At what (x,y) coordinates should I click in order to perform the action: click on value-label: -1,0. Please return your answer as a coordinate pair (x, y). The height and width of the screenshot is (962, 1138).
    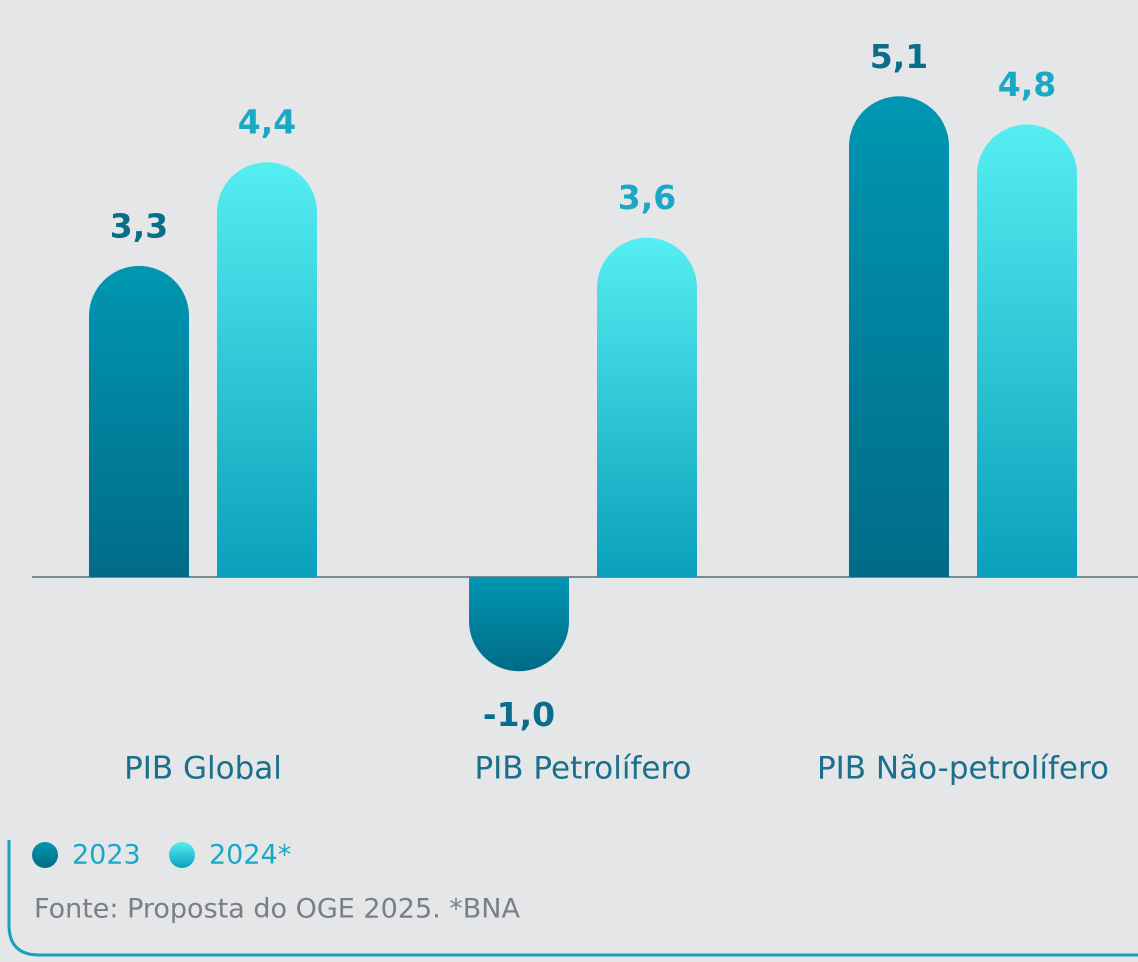
    Looking at the image, I should click on (519, 714).